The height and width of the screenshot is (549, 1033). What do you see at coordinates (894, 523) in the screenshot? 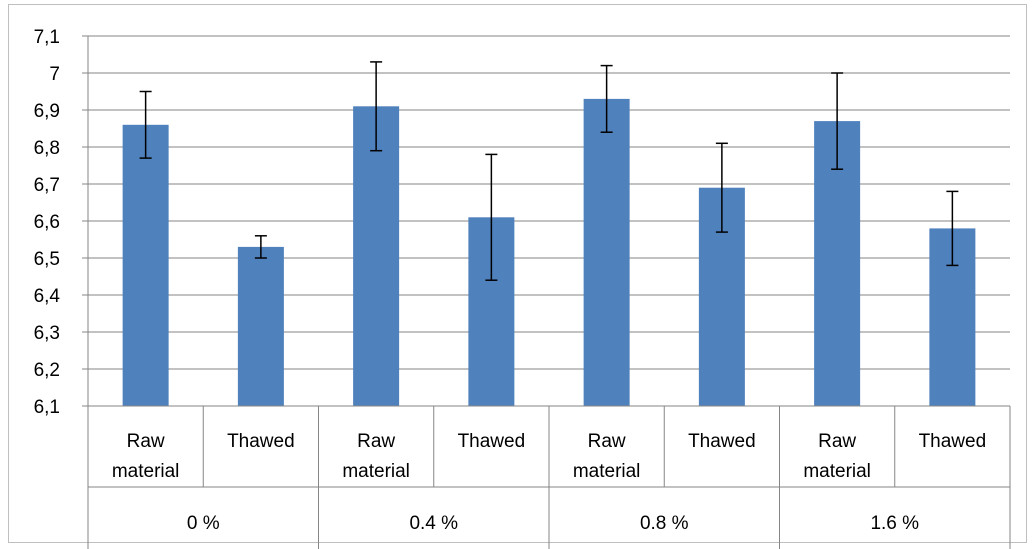
I see `group-label: 1.6 %` at bounding box center [894, 523].